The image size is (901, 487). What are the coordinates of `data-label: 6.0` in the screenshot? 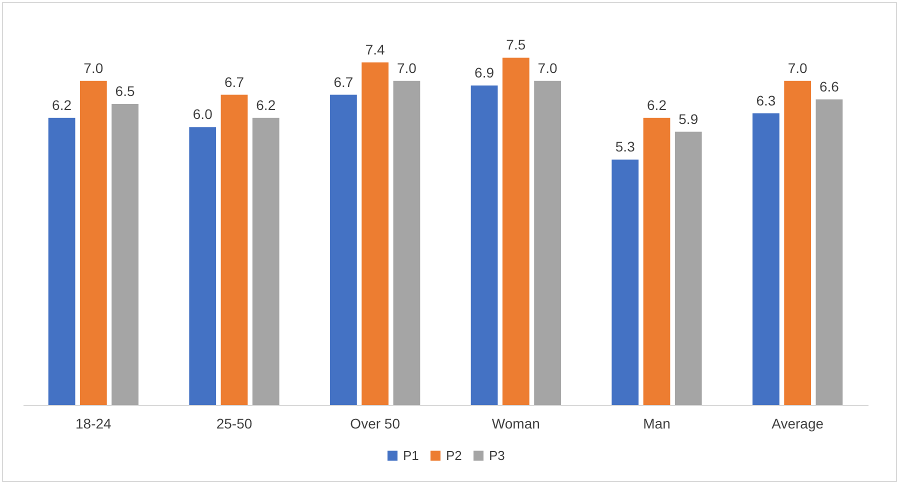 It's located at (202, 114).